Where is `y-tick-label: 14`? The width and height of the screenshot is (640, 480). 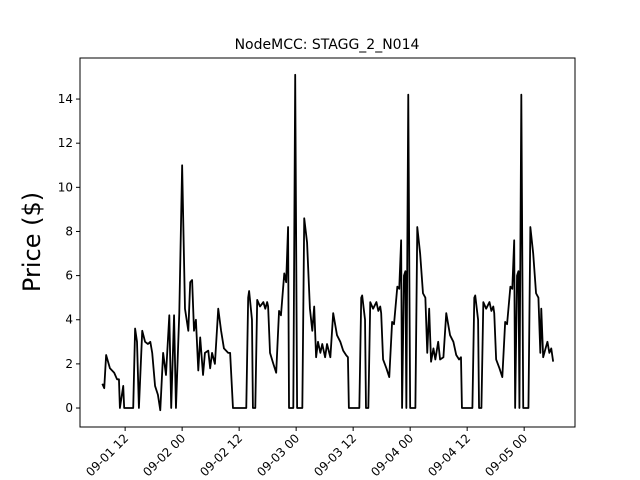 y-tick-label: 14 is located at coordinates (65, 99).